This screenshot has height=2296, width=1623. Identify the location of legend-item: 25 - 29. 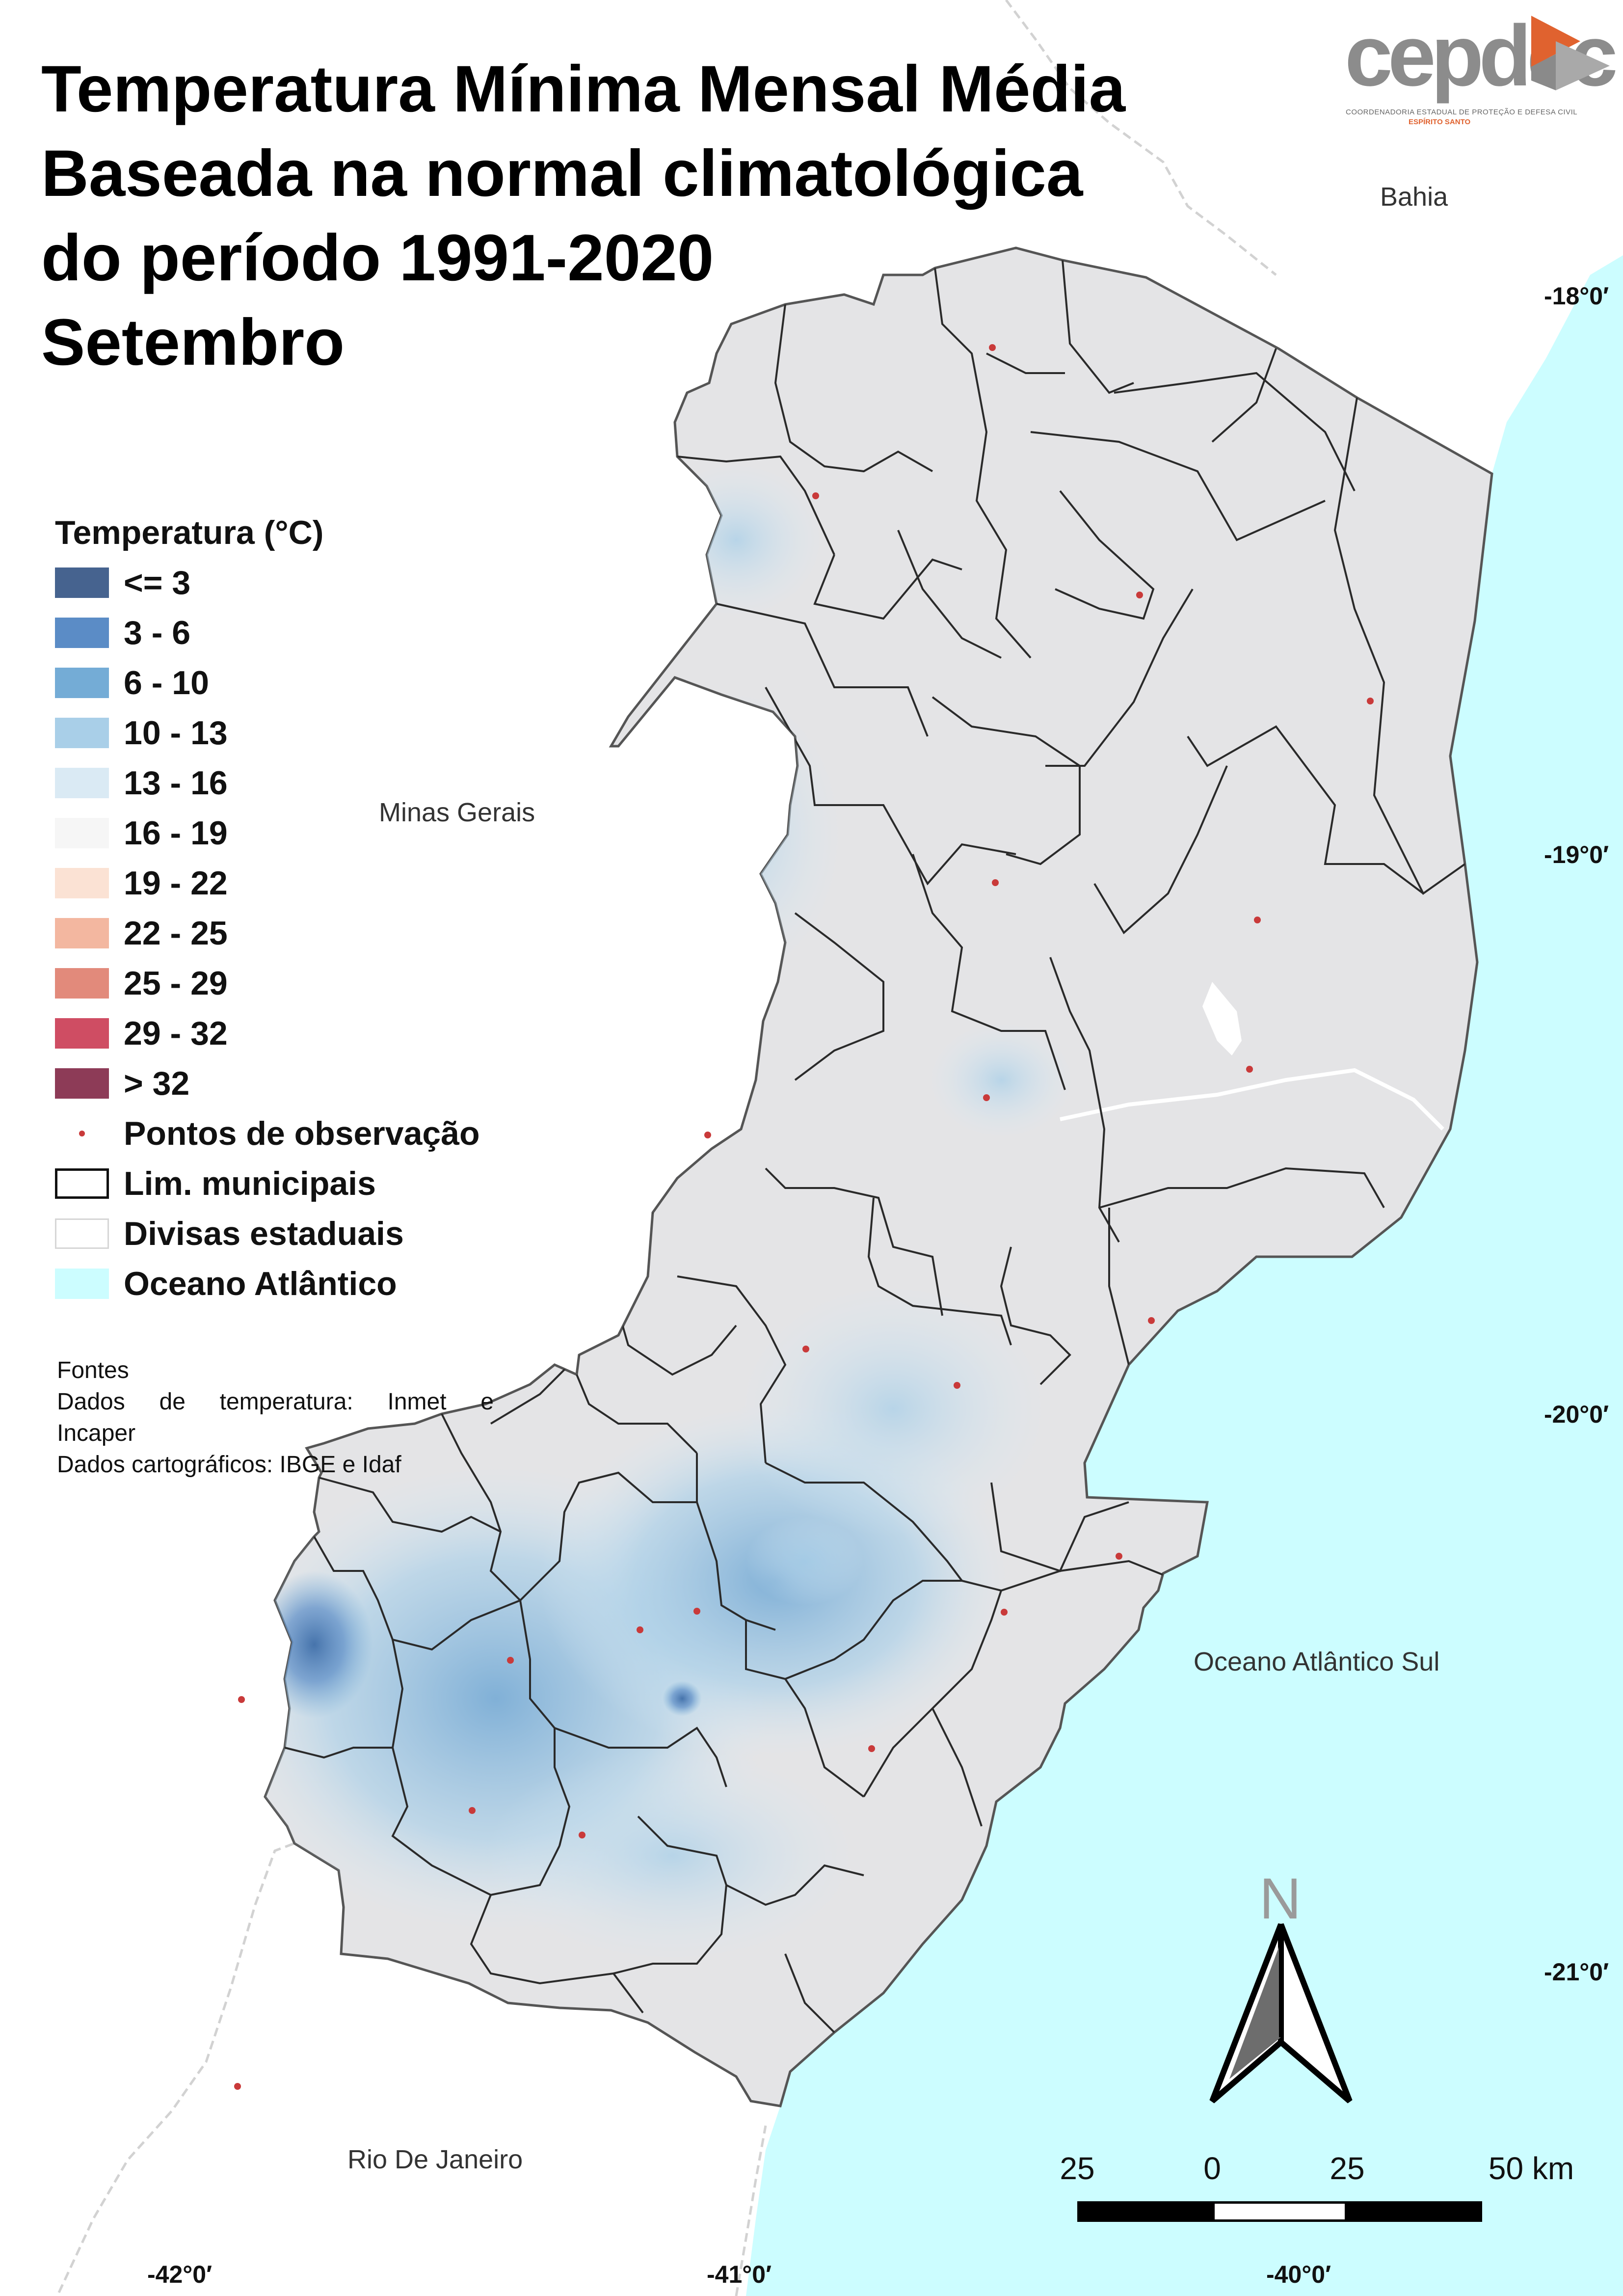
(267, 983).